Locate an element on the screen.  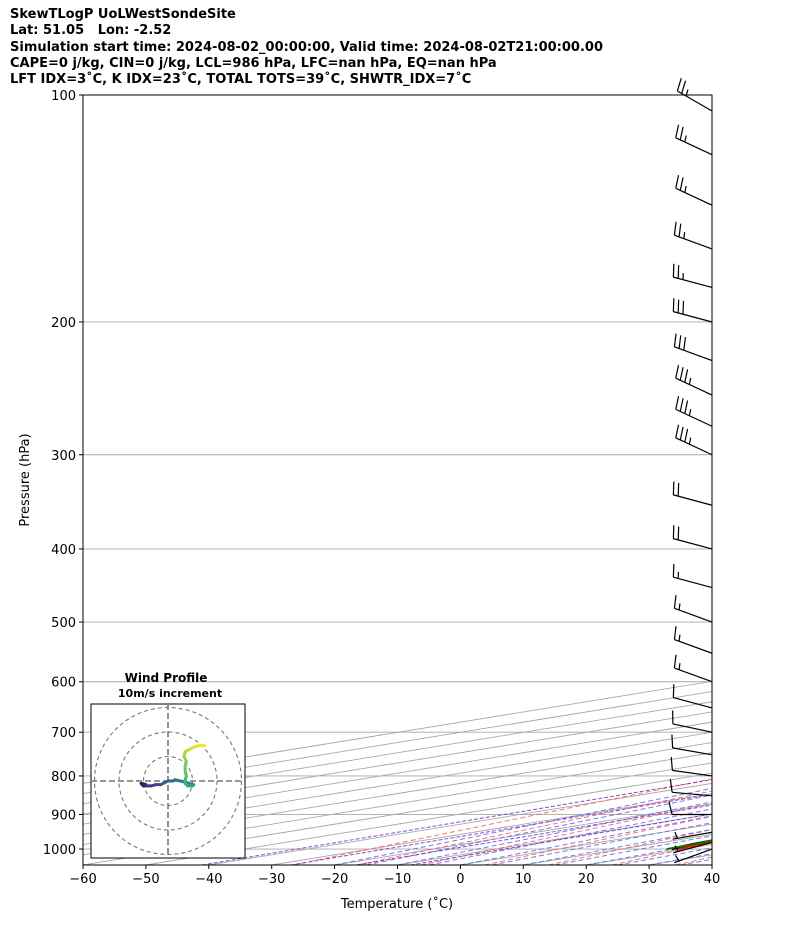
series-layer is located at coordinates (689, 845).